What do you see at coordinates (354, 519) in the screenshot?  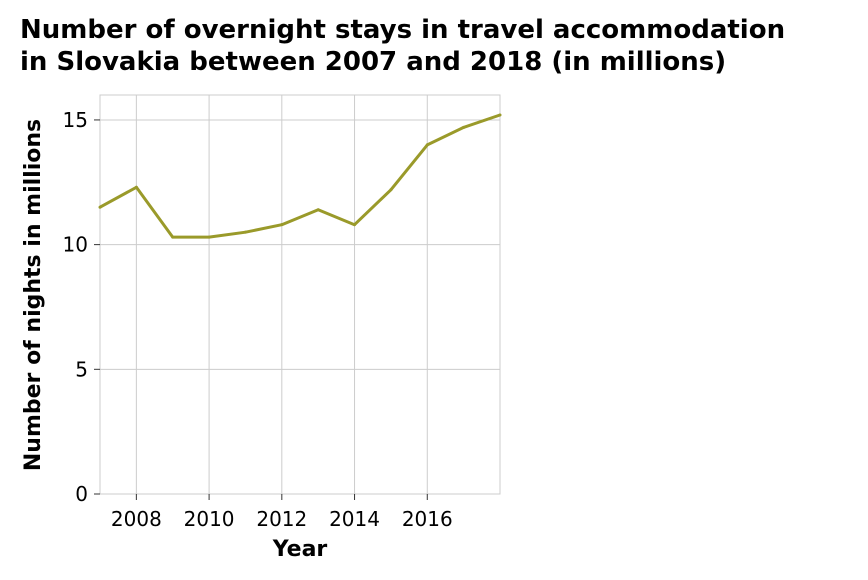 I see `x-tick-label: 2014` at bounding box center [354, 519].